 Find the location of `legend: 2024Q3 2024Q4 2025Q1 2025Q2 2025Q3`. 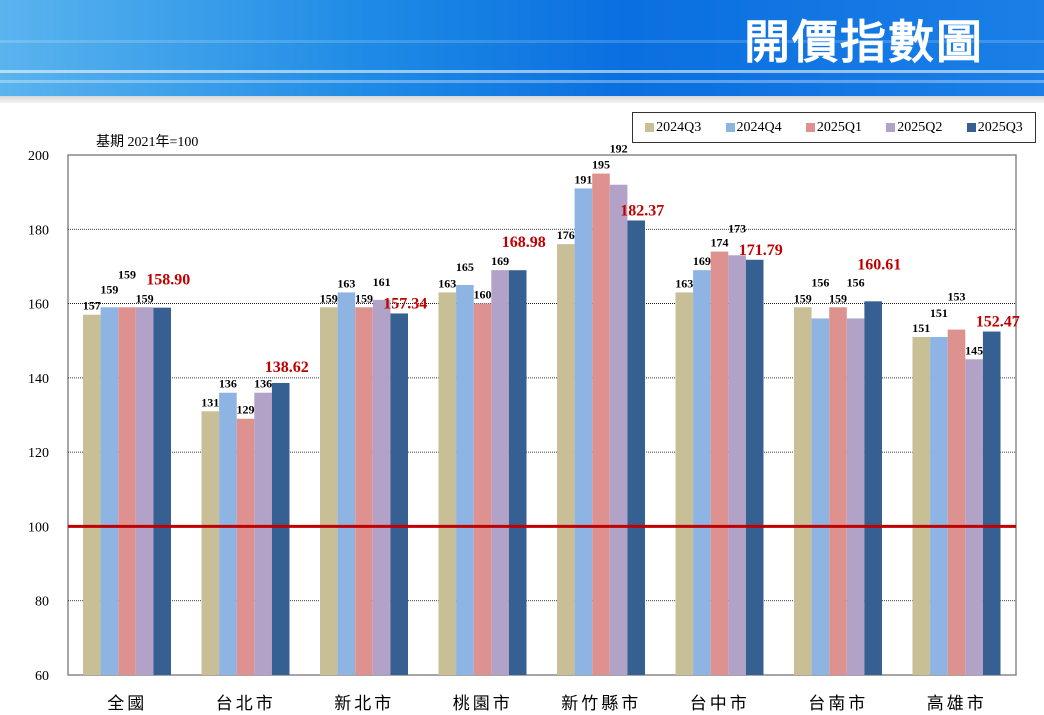

legend: 2024Q3 2024Q4 2025Q1 2025Q2 2025Q3 is located at coordinates (834, 127).